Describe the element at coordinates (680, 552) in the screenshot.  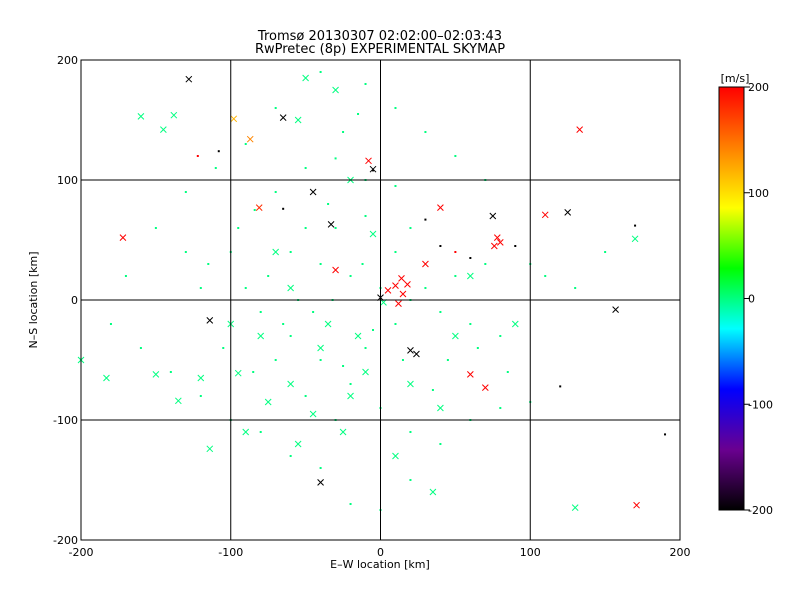
I see `x-tick-label: 200` at that location.